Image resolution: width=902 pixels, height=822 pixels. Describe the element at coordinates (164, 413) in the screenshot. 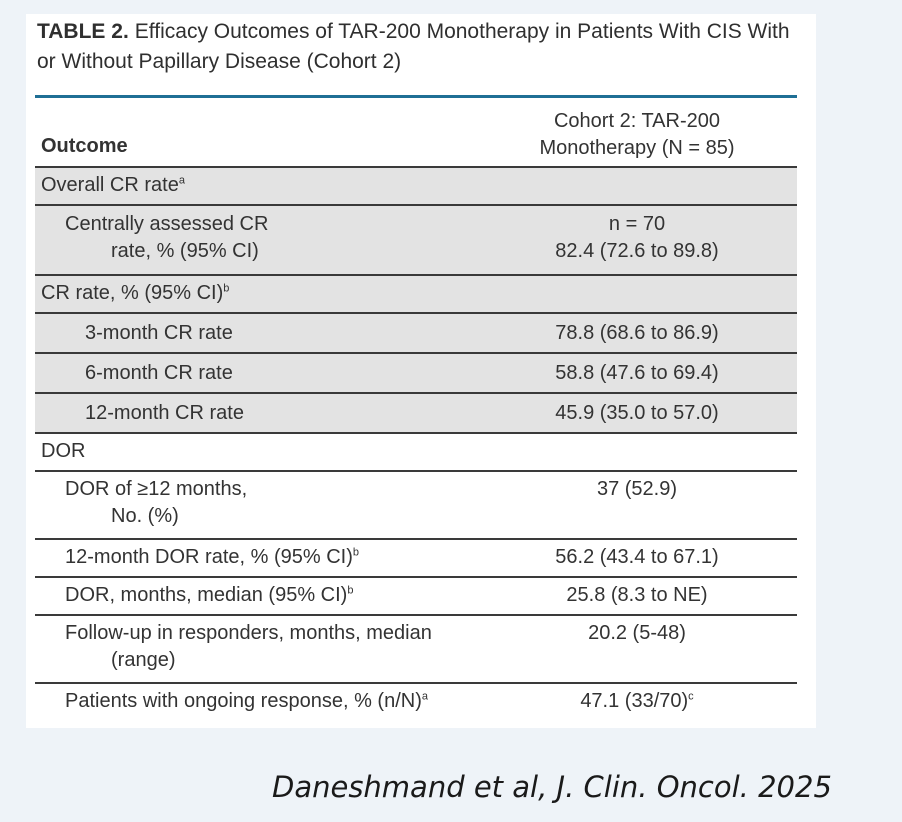

I see `row-label: 12-month CR rate` at that location.